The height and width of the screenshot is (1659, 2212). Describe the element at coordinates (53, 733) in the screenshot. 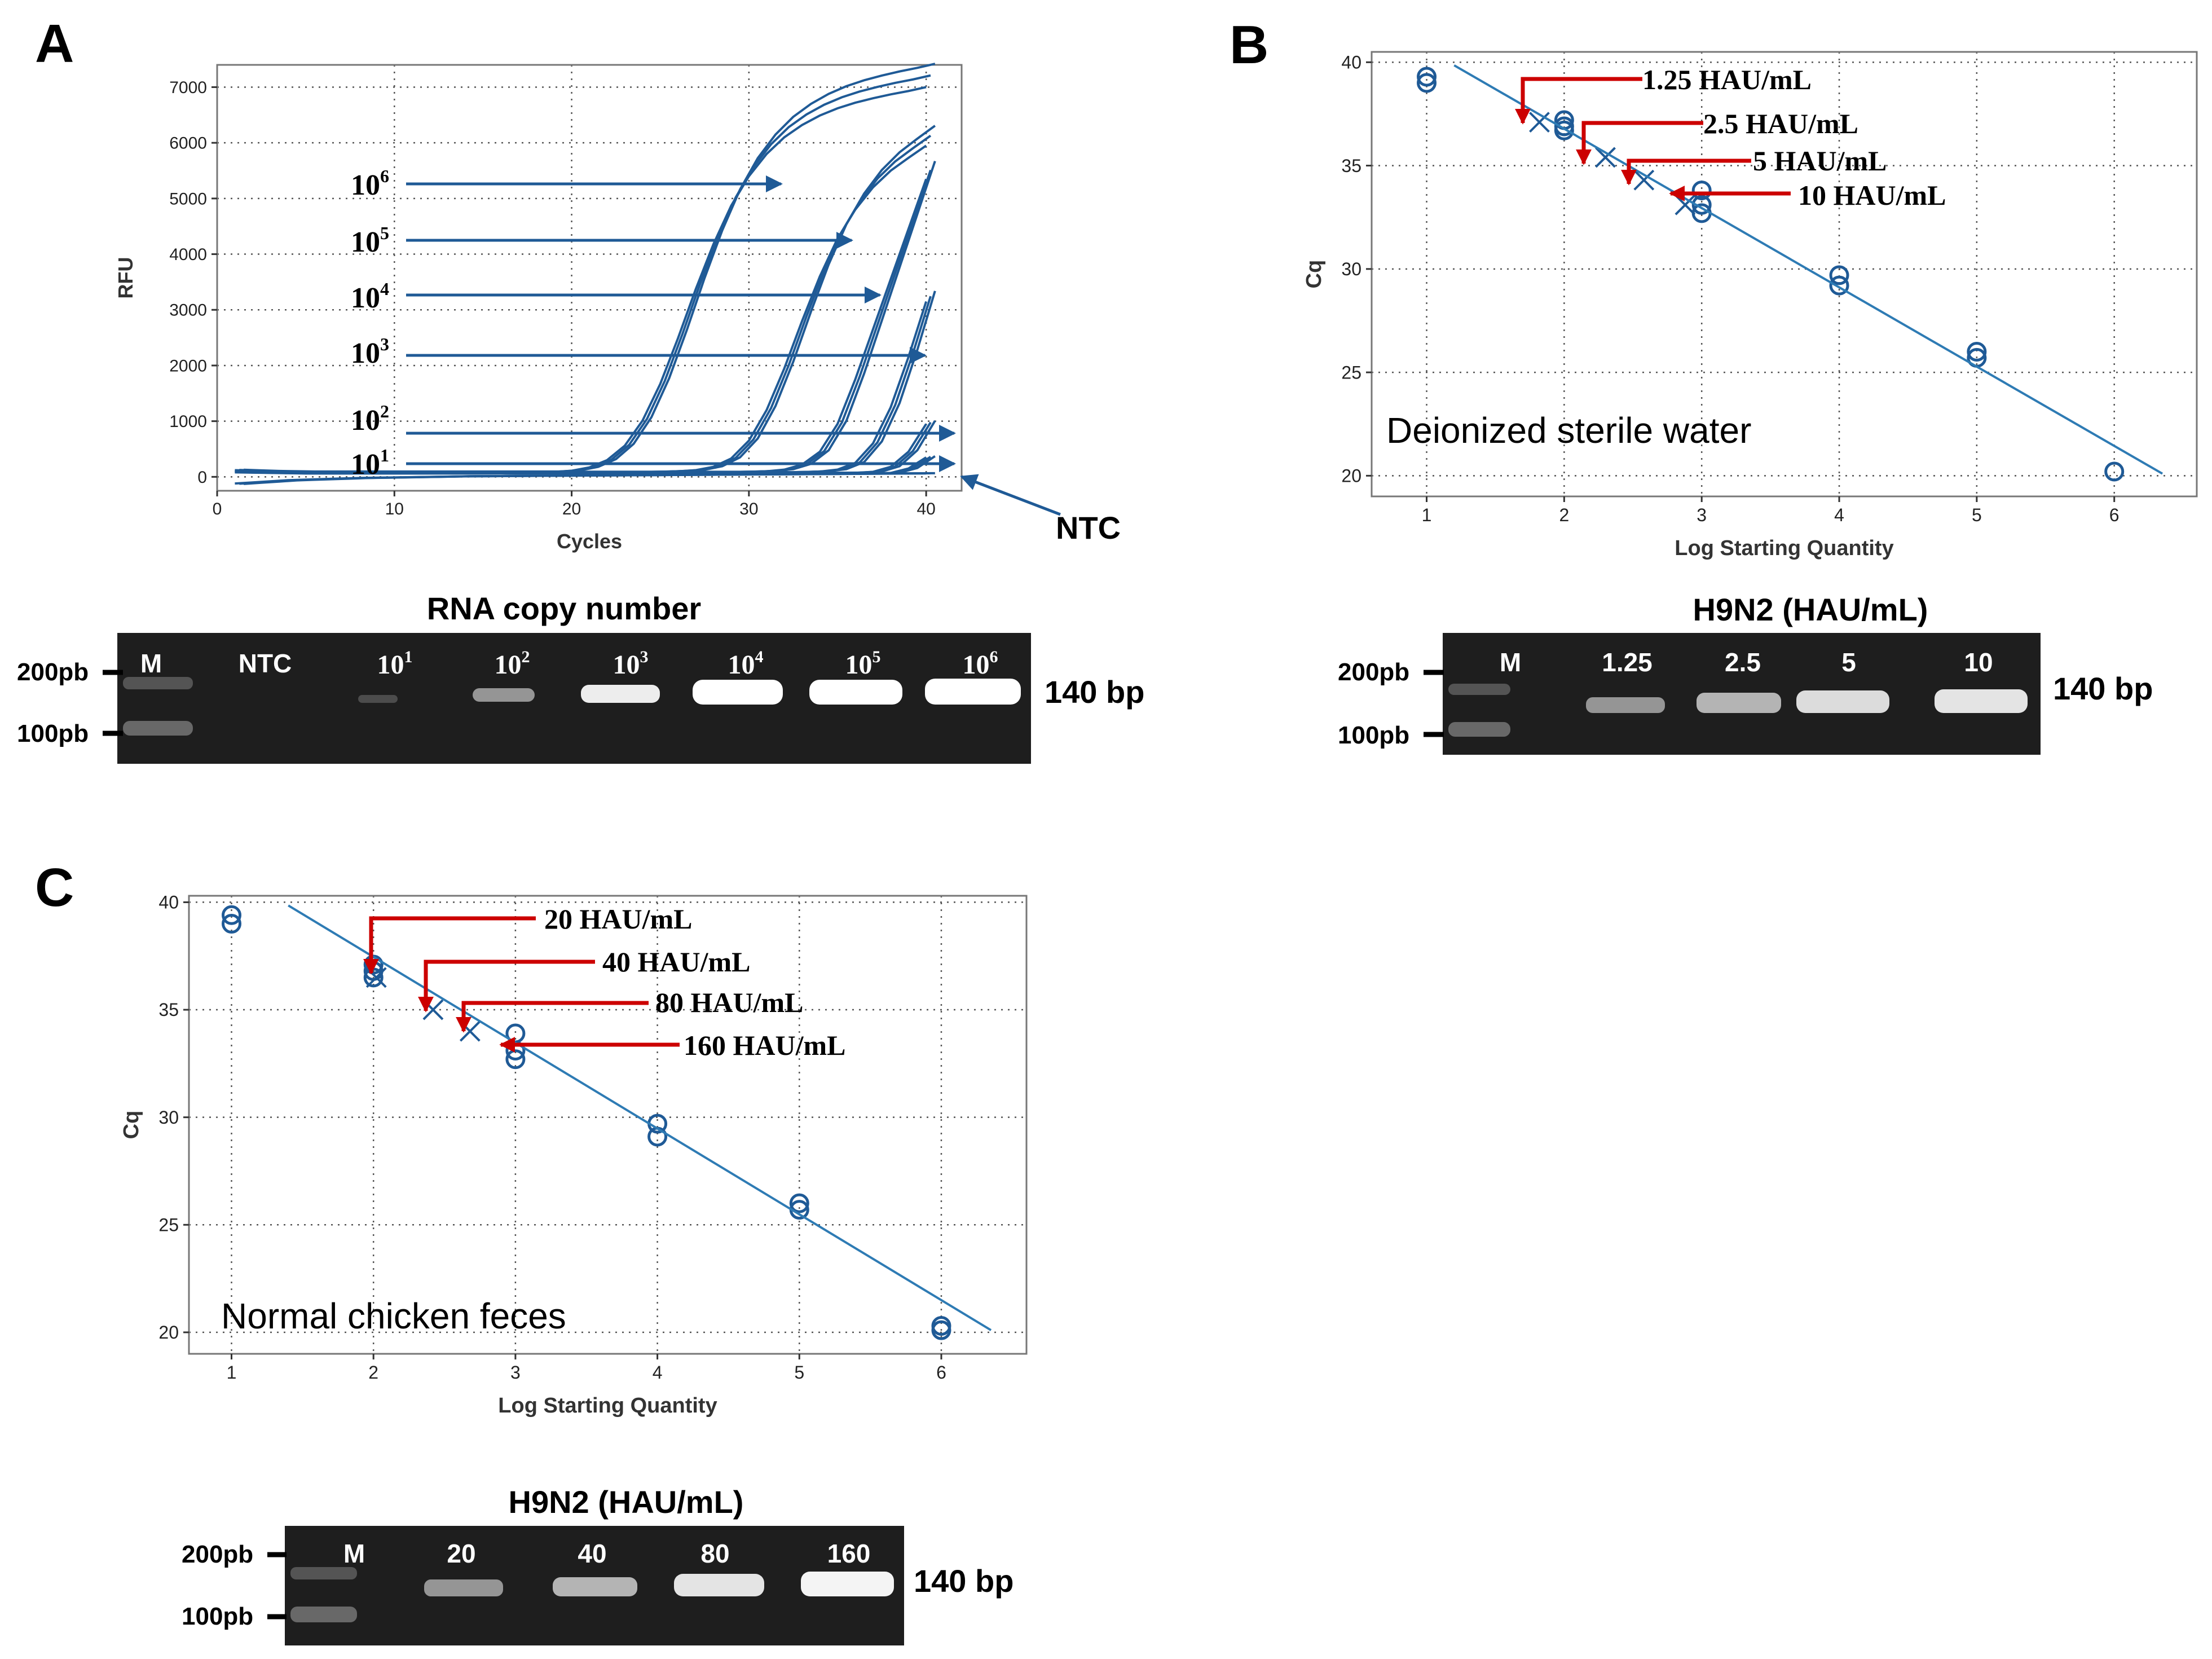

I see `ladder-100-label: 100pb` at that location.